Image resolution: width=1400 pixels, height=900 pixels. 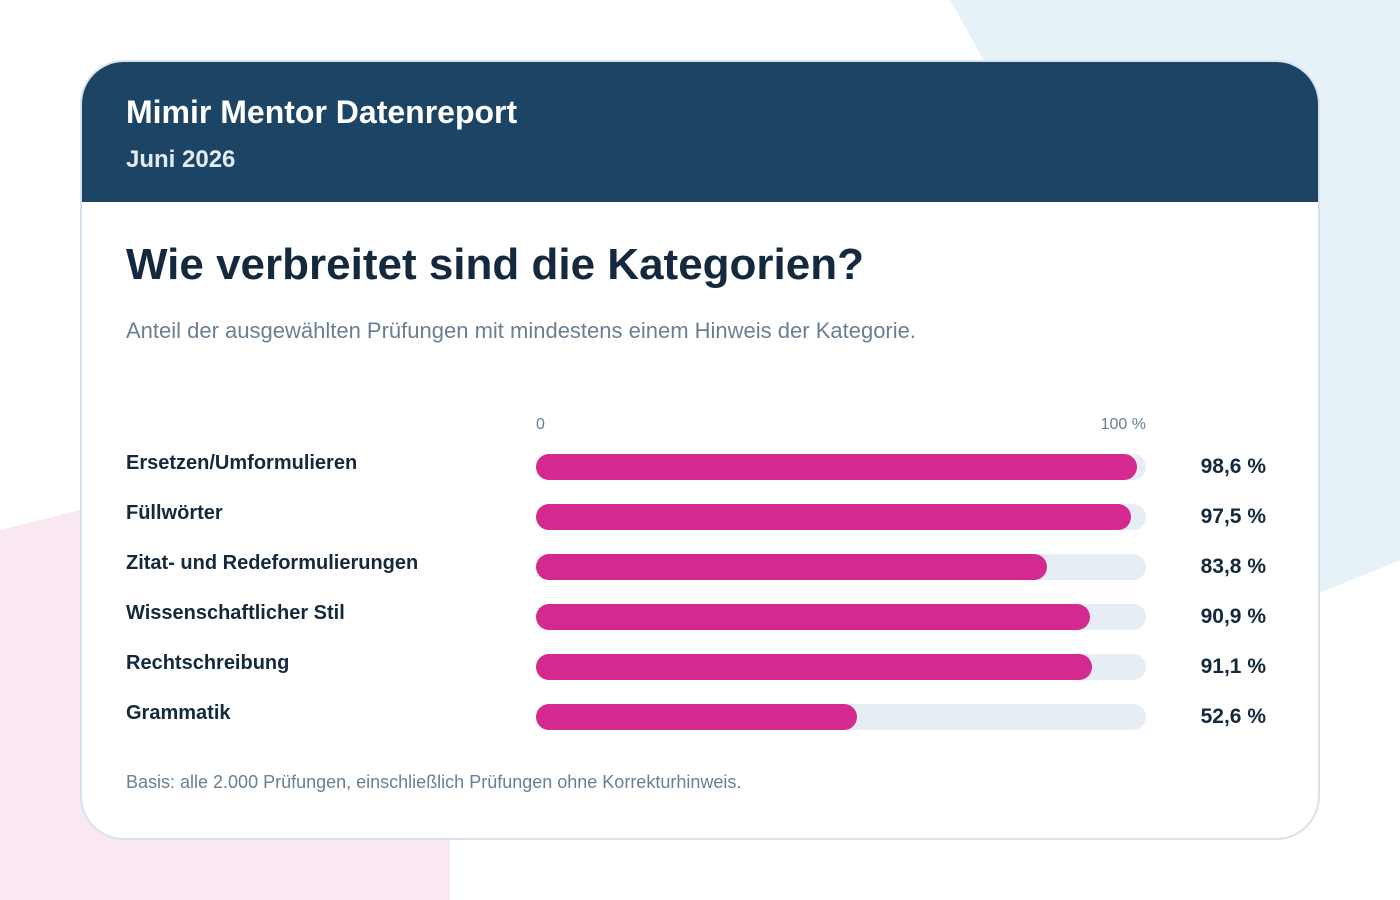 What do you see at coordinates (178, 713) in the screenshot?
I see `category-label: Grammatik` at bounding box center [178, 713].